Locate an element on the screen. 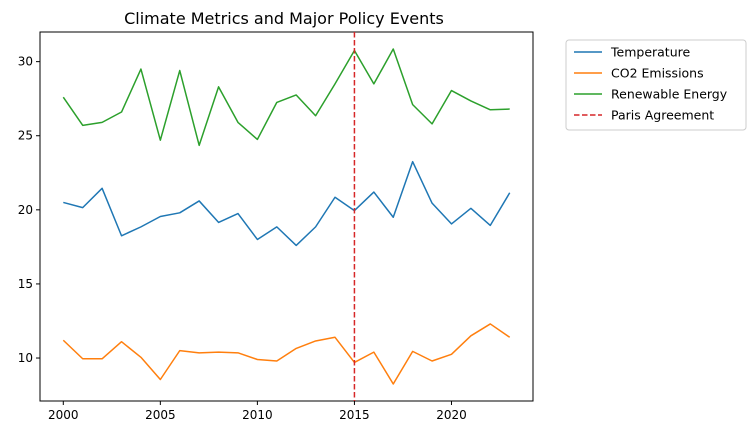  chart-title: Climate Metrics and Major Policy Events is located at coordinates (284, 18).